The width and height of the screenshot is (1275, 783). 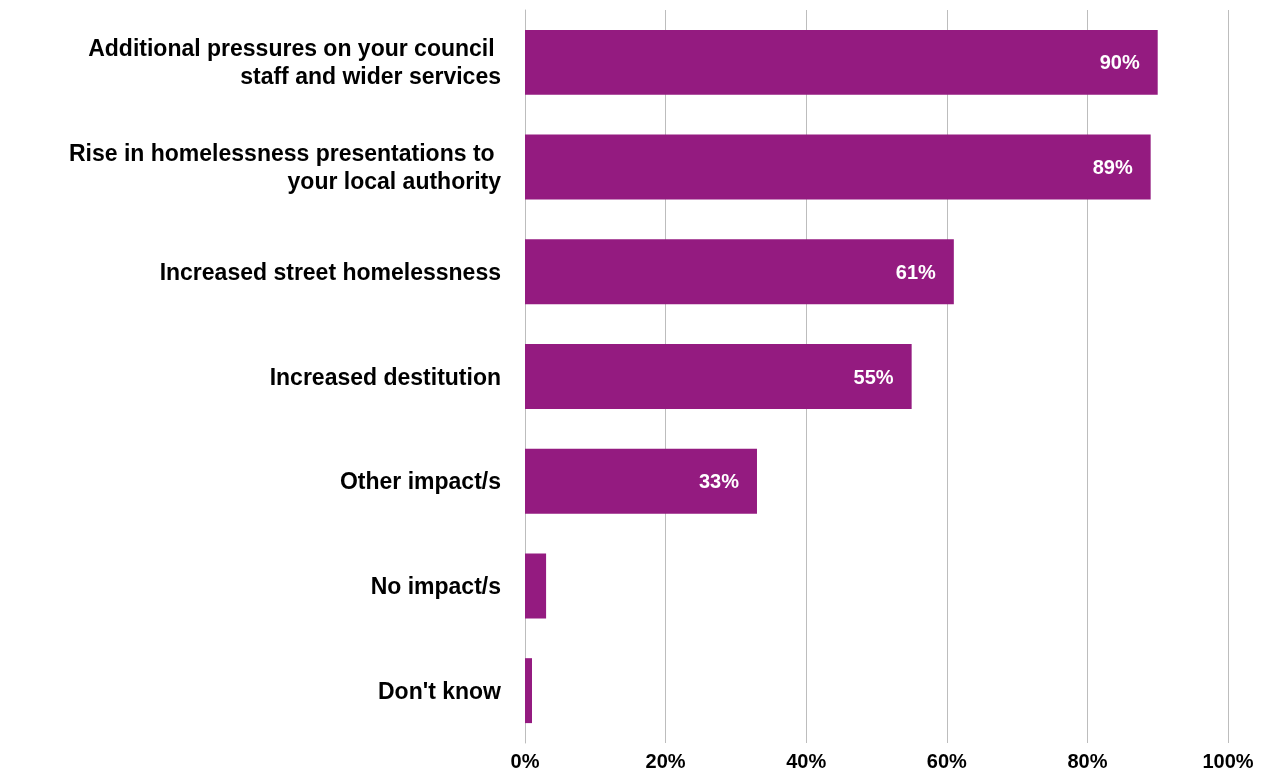 I want to click on x-tick-label: 0%, so click(x=525, y=761).